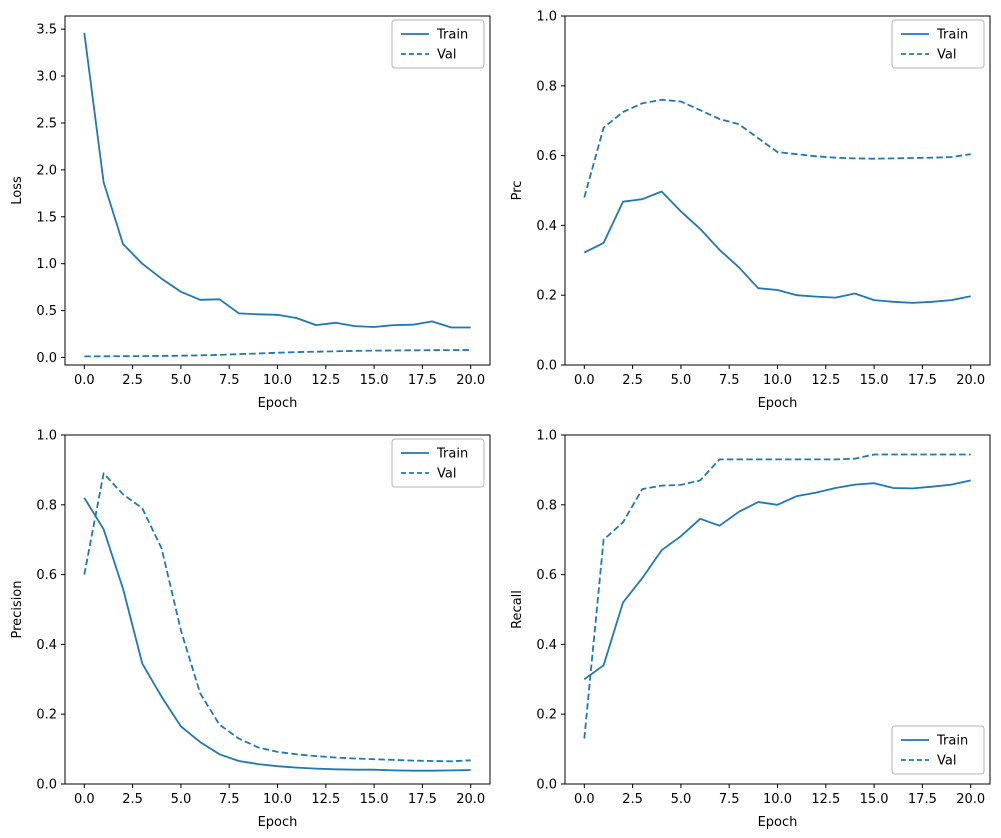  I want to click on y-tick-label: 2.5, so click(46, 123).